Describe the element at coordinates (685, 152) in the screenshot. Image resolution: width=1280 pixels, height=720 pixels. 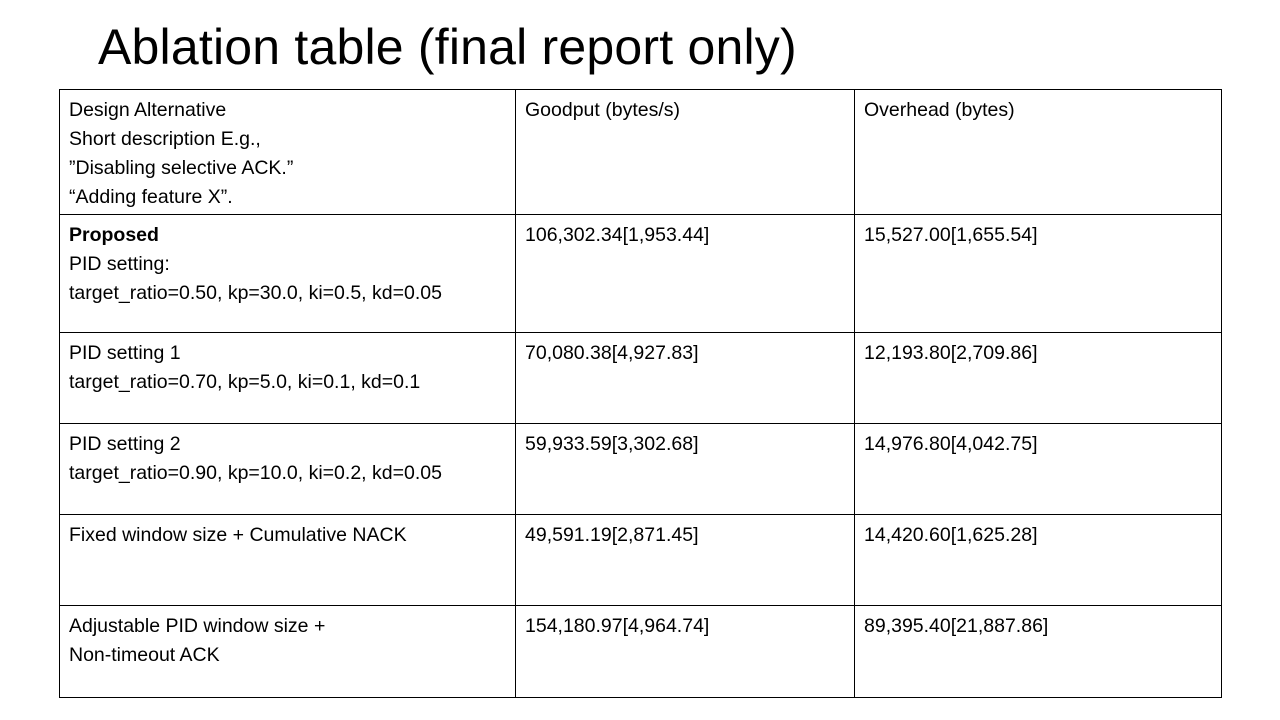
I see `header-goodput: Goodput (bytes/s)` at that location.